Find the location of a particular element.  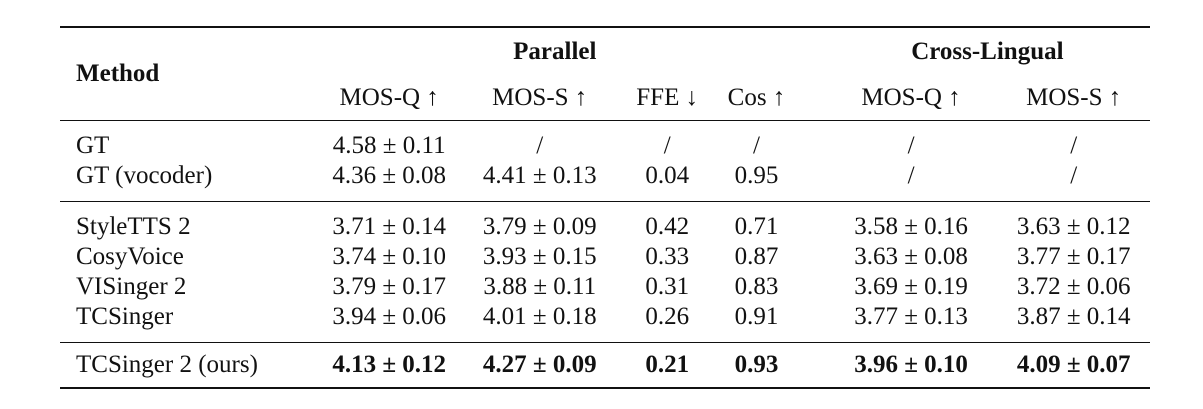

table-cell: 3.71 ± 0.14 is located at coordinates (389, 221).